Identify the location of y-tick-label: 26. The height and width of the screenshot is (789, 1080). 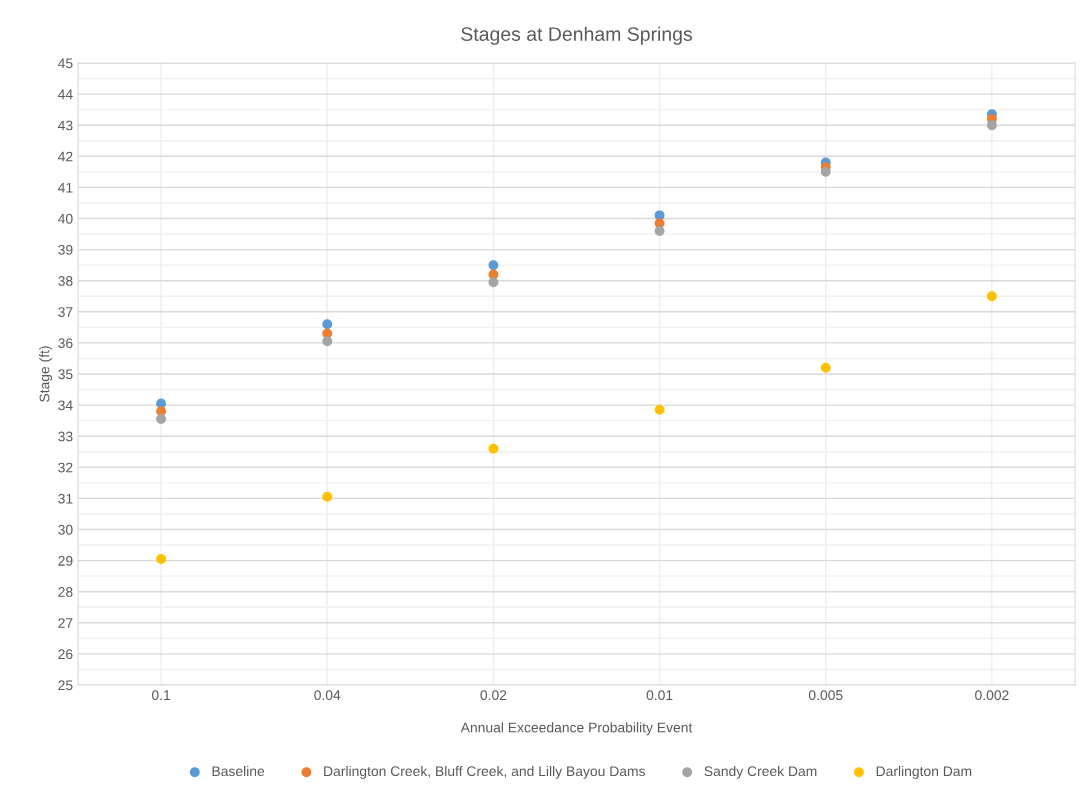
(65, 654).